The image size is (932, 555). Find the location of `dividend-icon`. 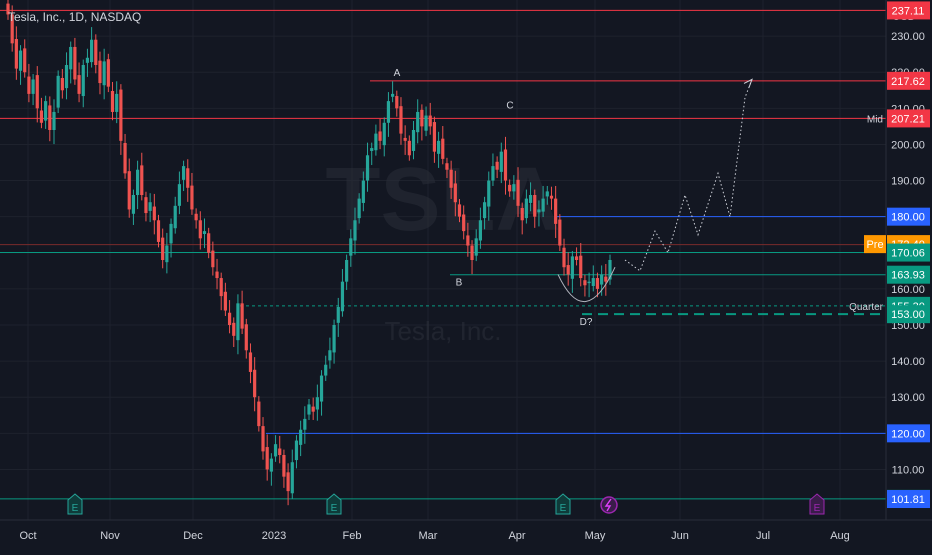

dividend-icon is located at coordinates (609, 505).